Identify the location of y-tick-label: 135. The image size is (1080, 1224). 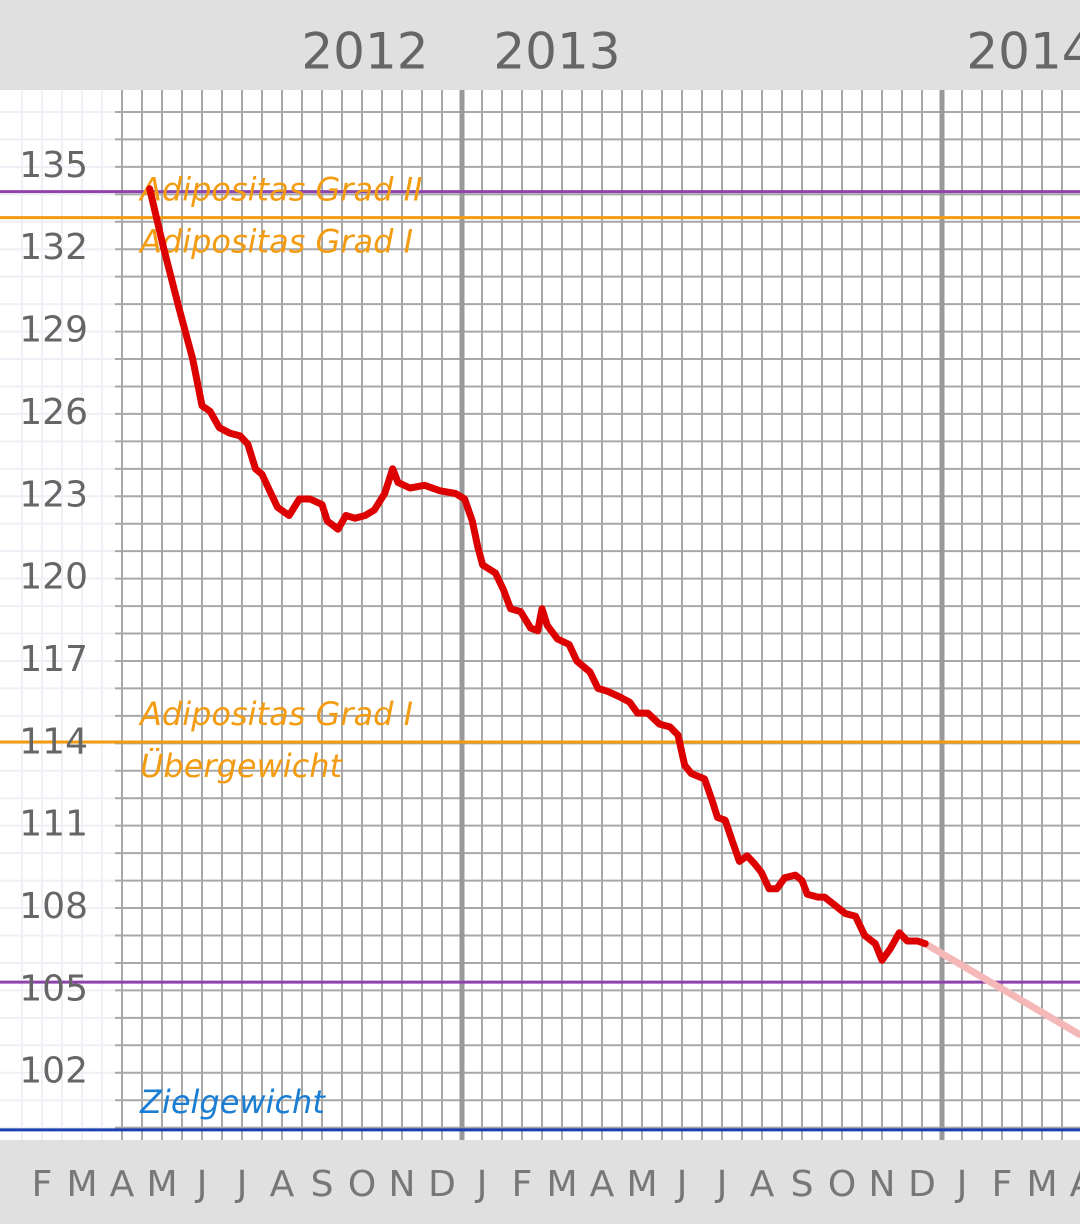
(53, 165).